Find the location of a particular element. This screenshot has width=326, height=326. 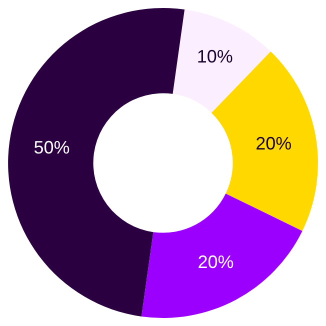

donut-slice is located at coordinates (221, 61).